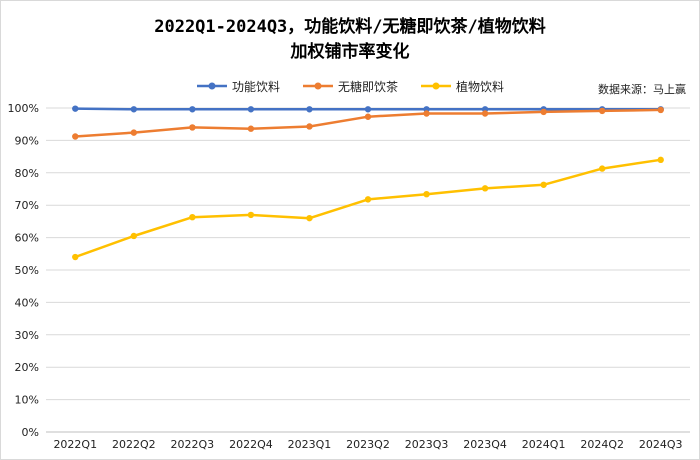 The height and width of the screenshot is (460, 700). What do you see at coordinates (27, 335) in the screenshot?
I see `y-tick-label: 30%` at bounding box center [27, 335].